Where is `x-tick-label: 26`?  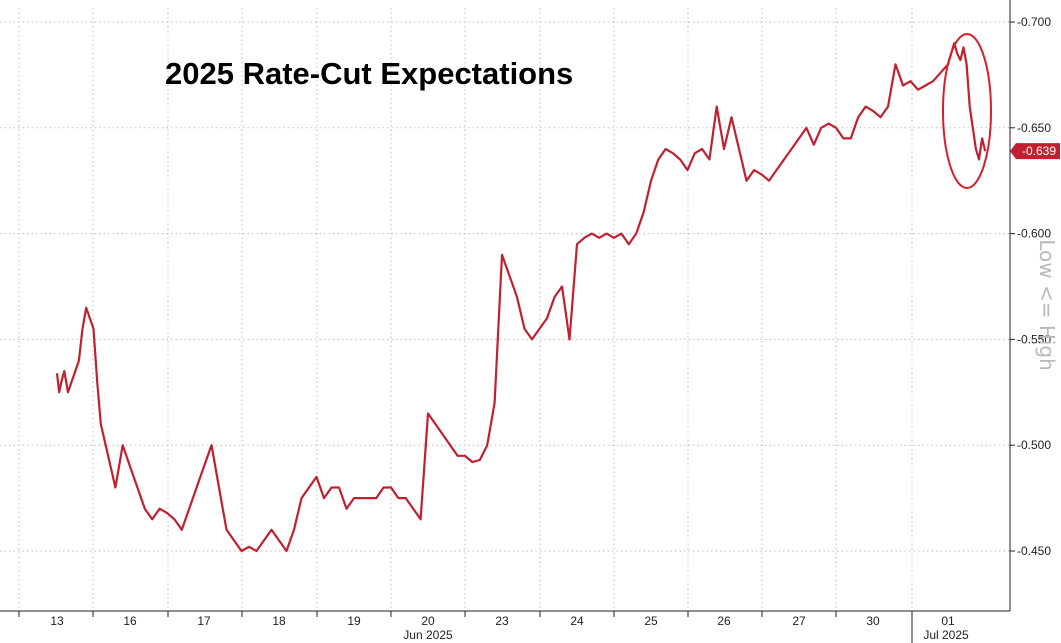
x-tick-label: 26 is located at coordinates (724, 621).